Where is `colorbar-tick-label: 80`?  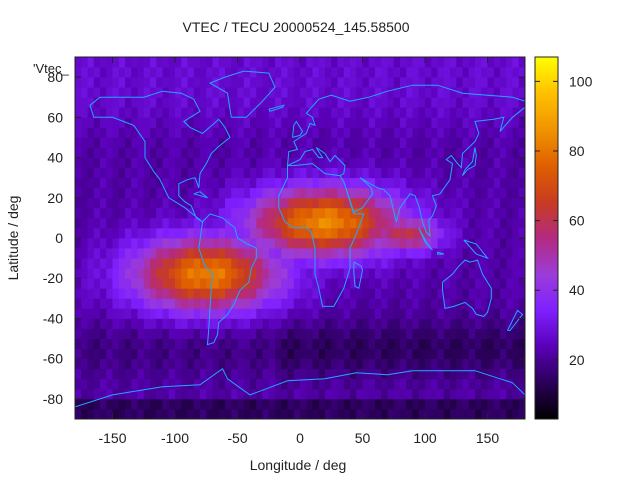 colorbar-tick-label: 80 is located at coordinates (577, 151).